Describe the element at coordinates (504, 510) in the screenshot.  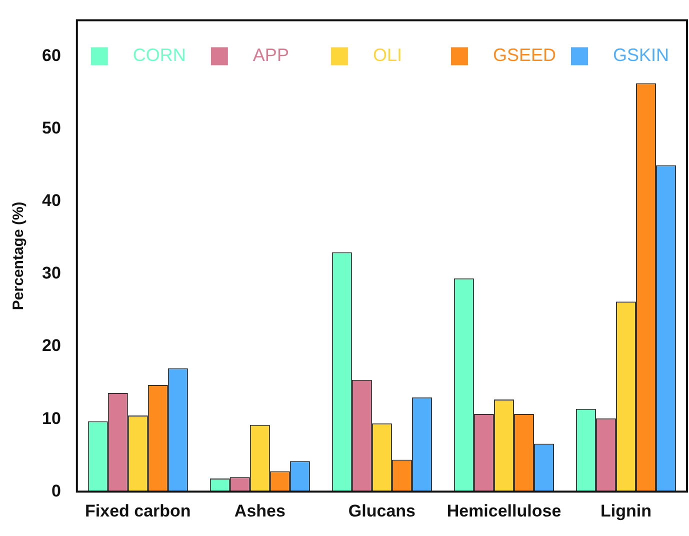
I see `x-tick-label: Hemicellulose` at that location.